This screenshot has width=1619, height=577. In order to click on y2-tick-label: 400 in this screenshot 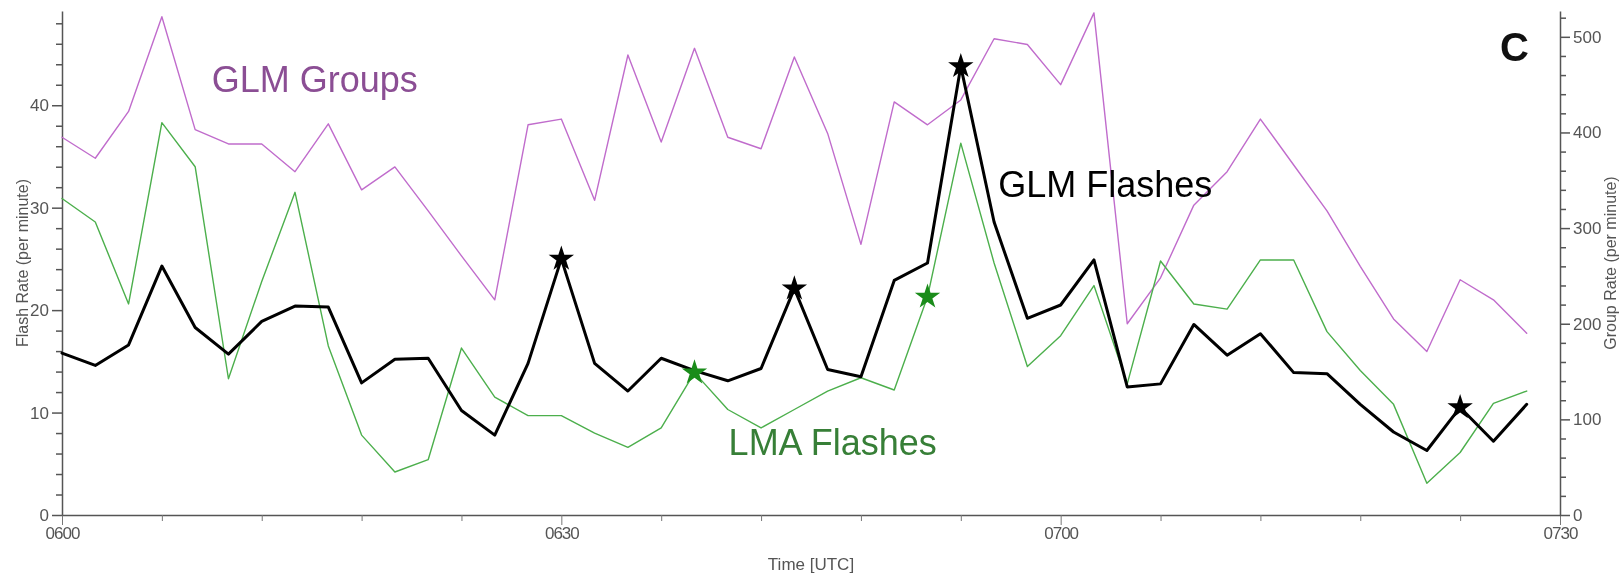, I will do `click(1587, 133)`.